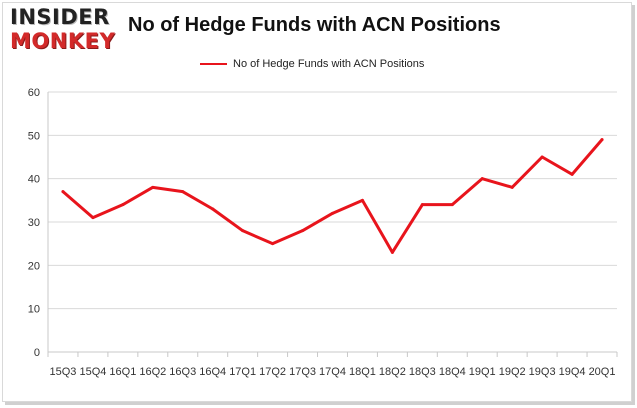  Describe the element at coordinates (92, 372) in the screenshot. I see `x-tick-label: 15Q4` at that location.